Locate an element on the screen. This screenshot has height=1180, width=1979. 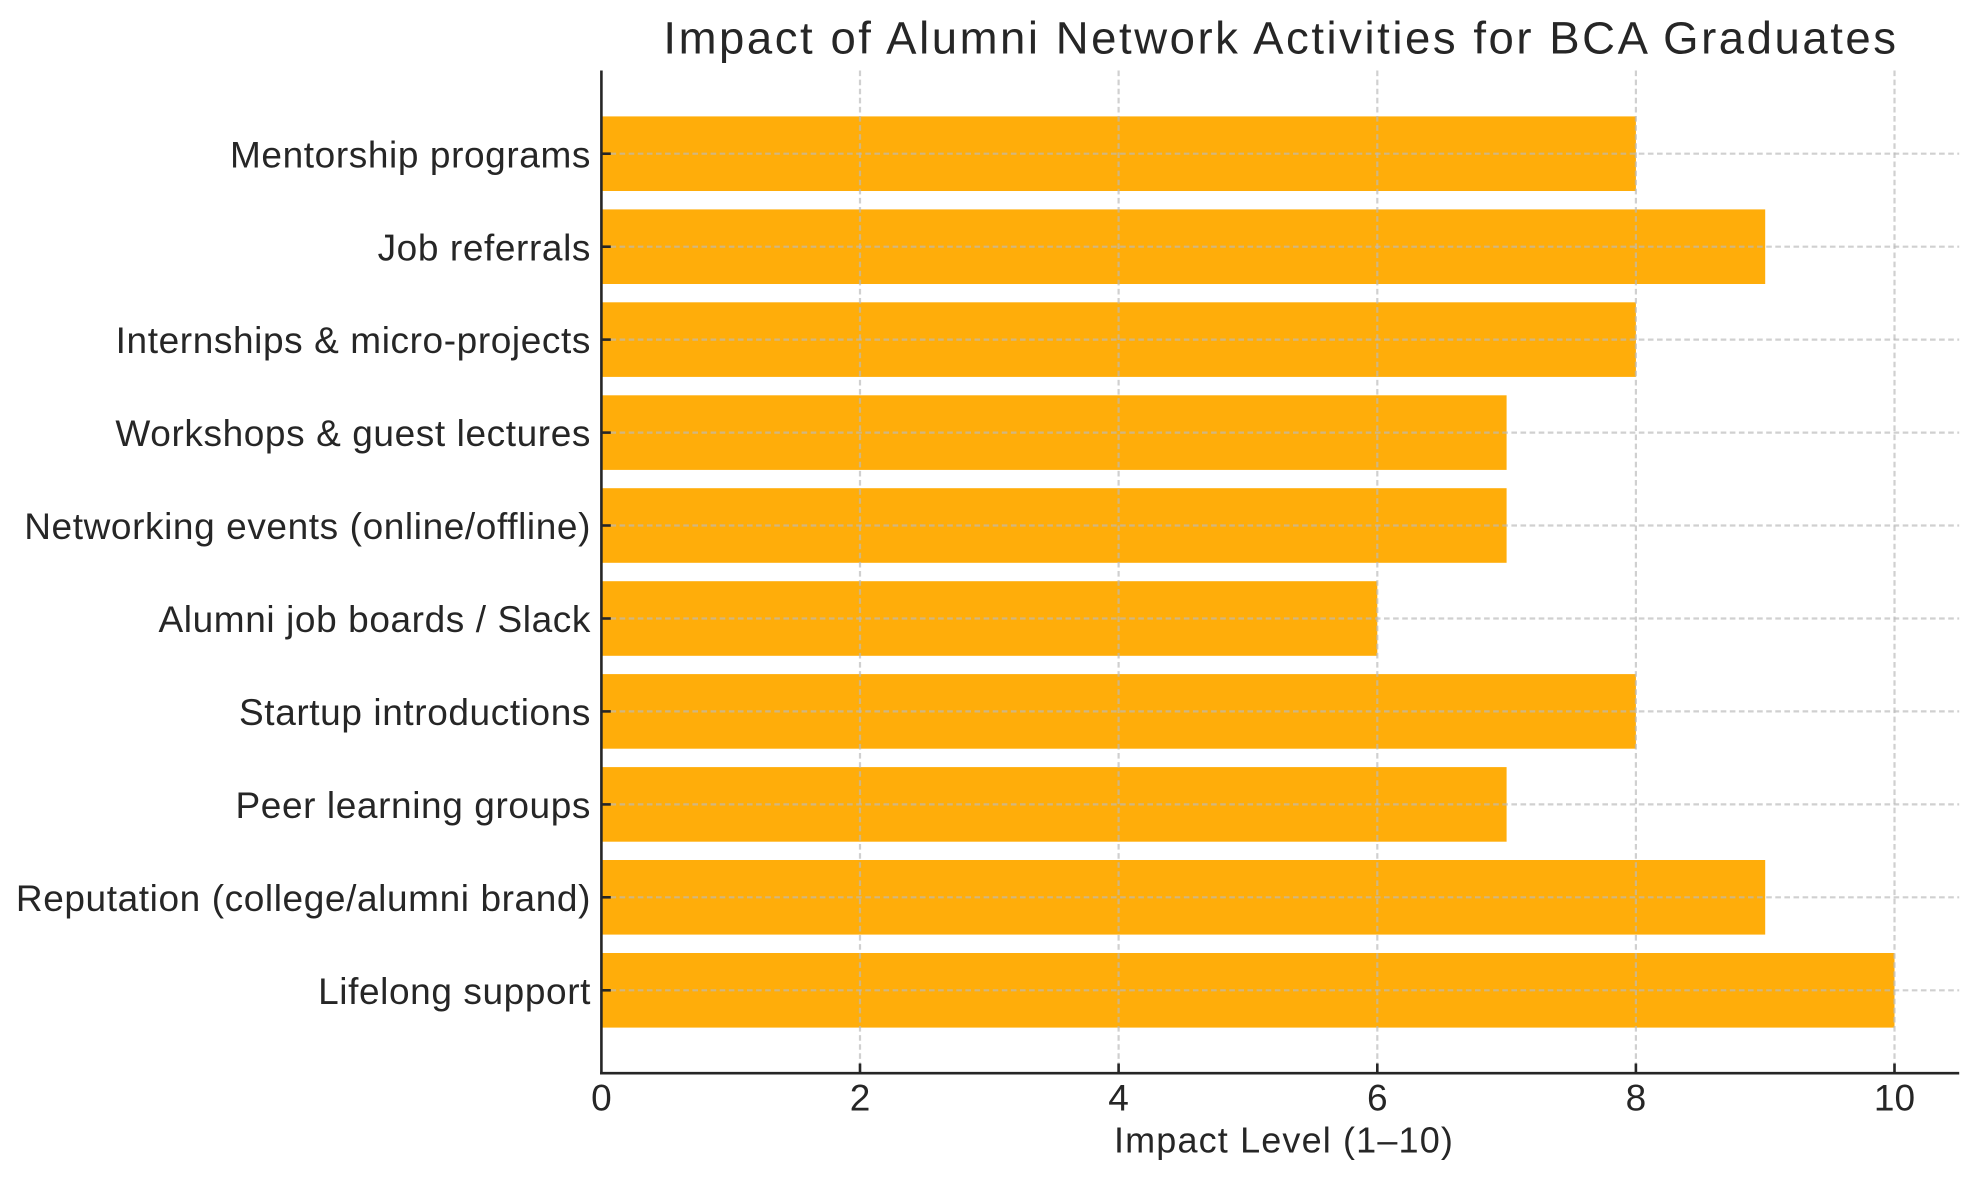
svg-text: Mentorship programs is located at coordinates (410, 154).